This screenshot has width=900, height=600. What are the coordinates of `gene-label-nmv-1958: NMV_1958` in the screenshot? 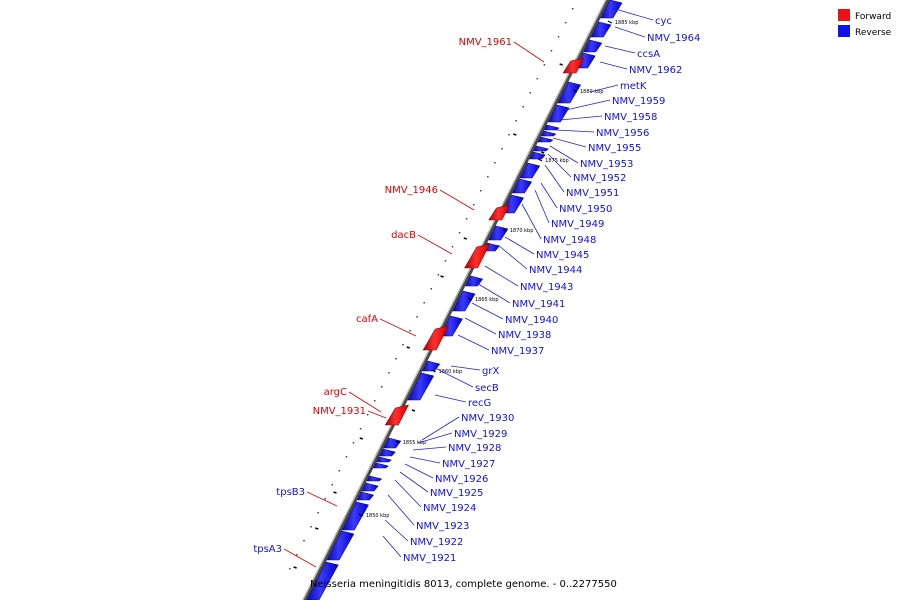 It's located at (630, 117).